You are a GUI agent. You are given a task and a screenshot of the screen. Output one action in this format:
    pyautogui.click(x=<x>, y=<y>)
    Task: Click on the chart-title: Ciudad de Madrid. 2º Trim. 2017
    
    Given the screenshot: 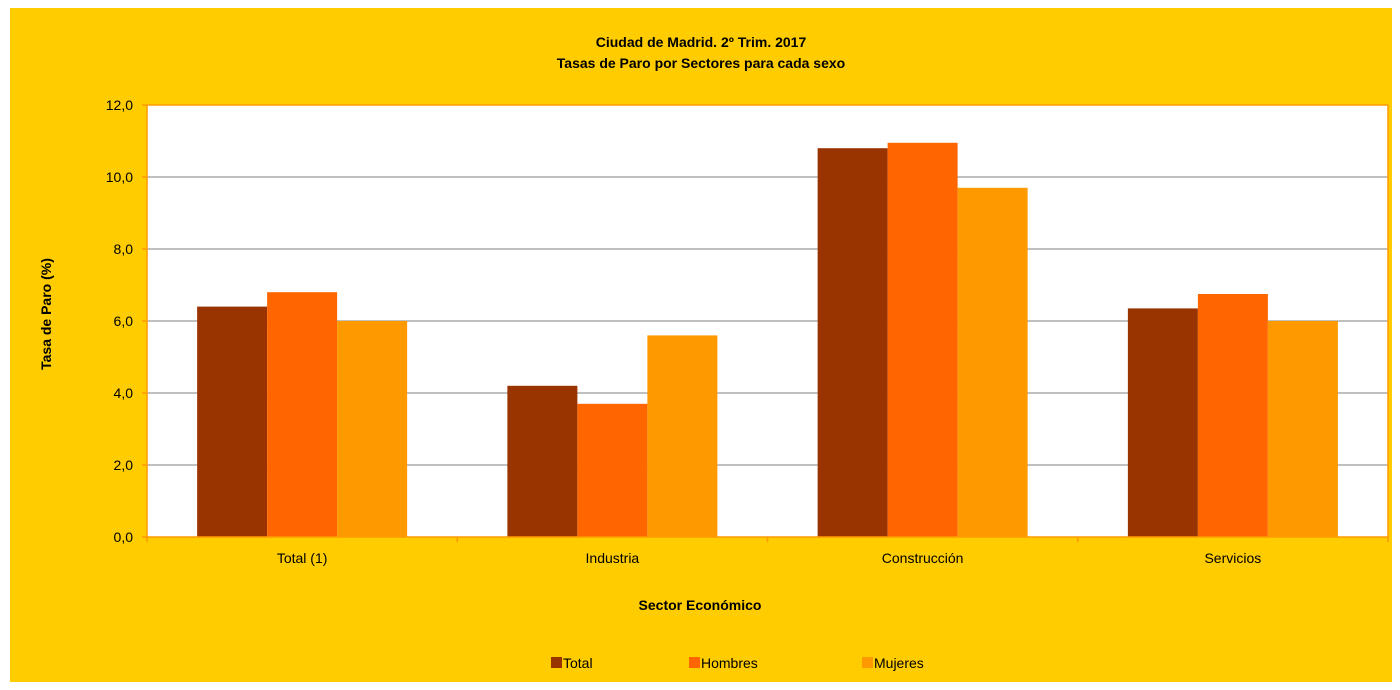 What is the action you would take?
    pyautogui.click(x=701, y=42)
    